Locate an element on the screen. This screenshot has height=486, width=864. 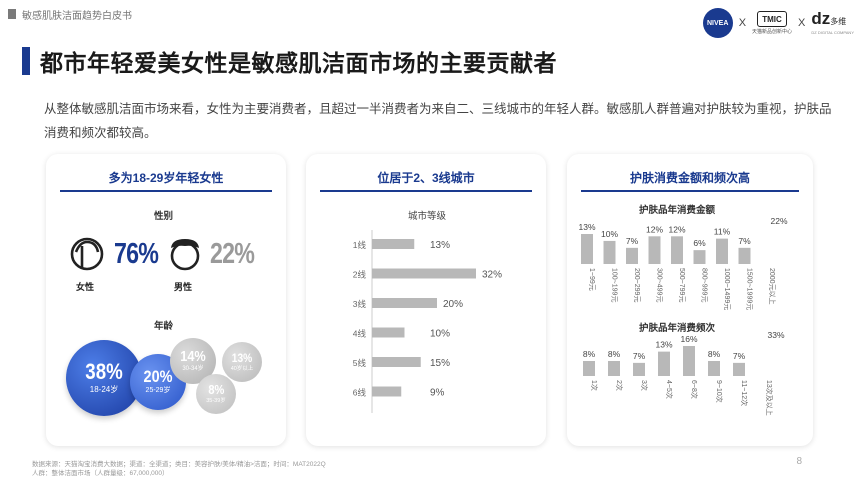
page-number: 8 is located at coordinates (799, 461).